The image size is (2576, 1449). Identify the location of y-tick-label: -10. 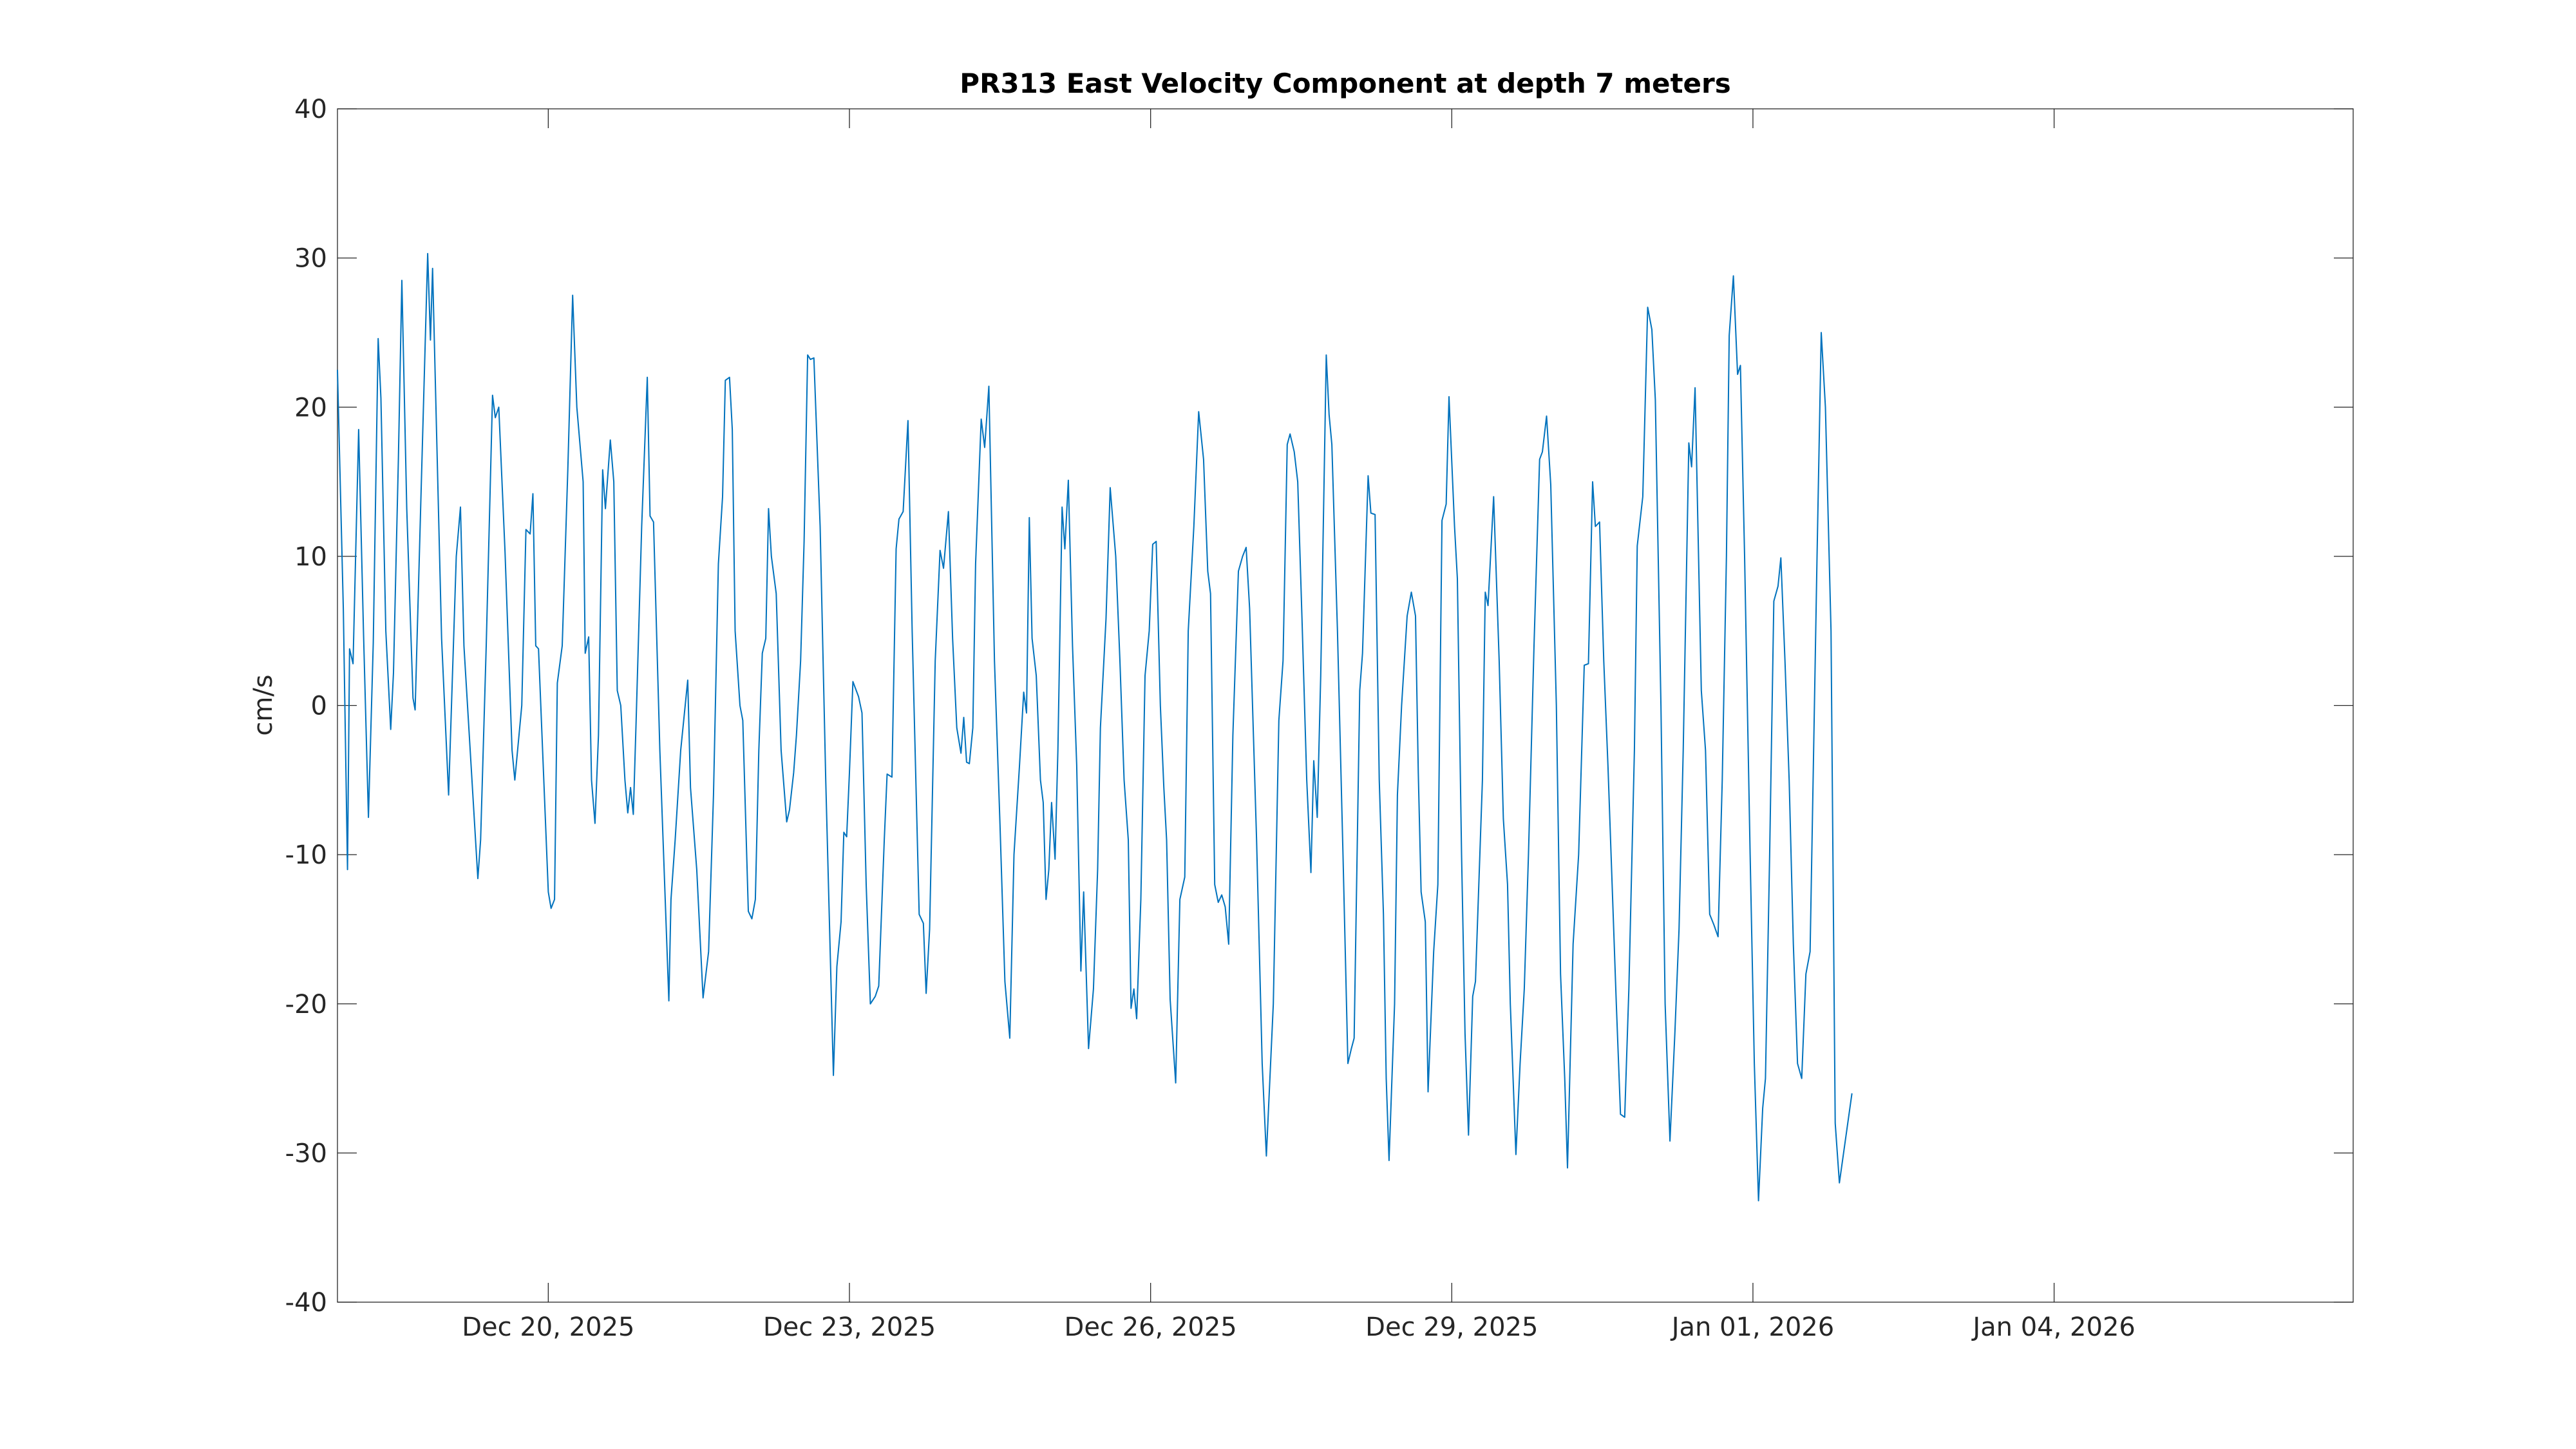
(306, 855).